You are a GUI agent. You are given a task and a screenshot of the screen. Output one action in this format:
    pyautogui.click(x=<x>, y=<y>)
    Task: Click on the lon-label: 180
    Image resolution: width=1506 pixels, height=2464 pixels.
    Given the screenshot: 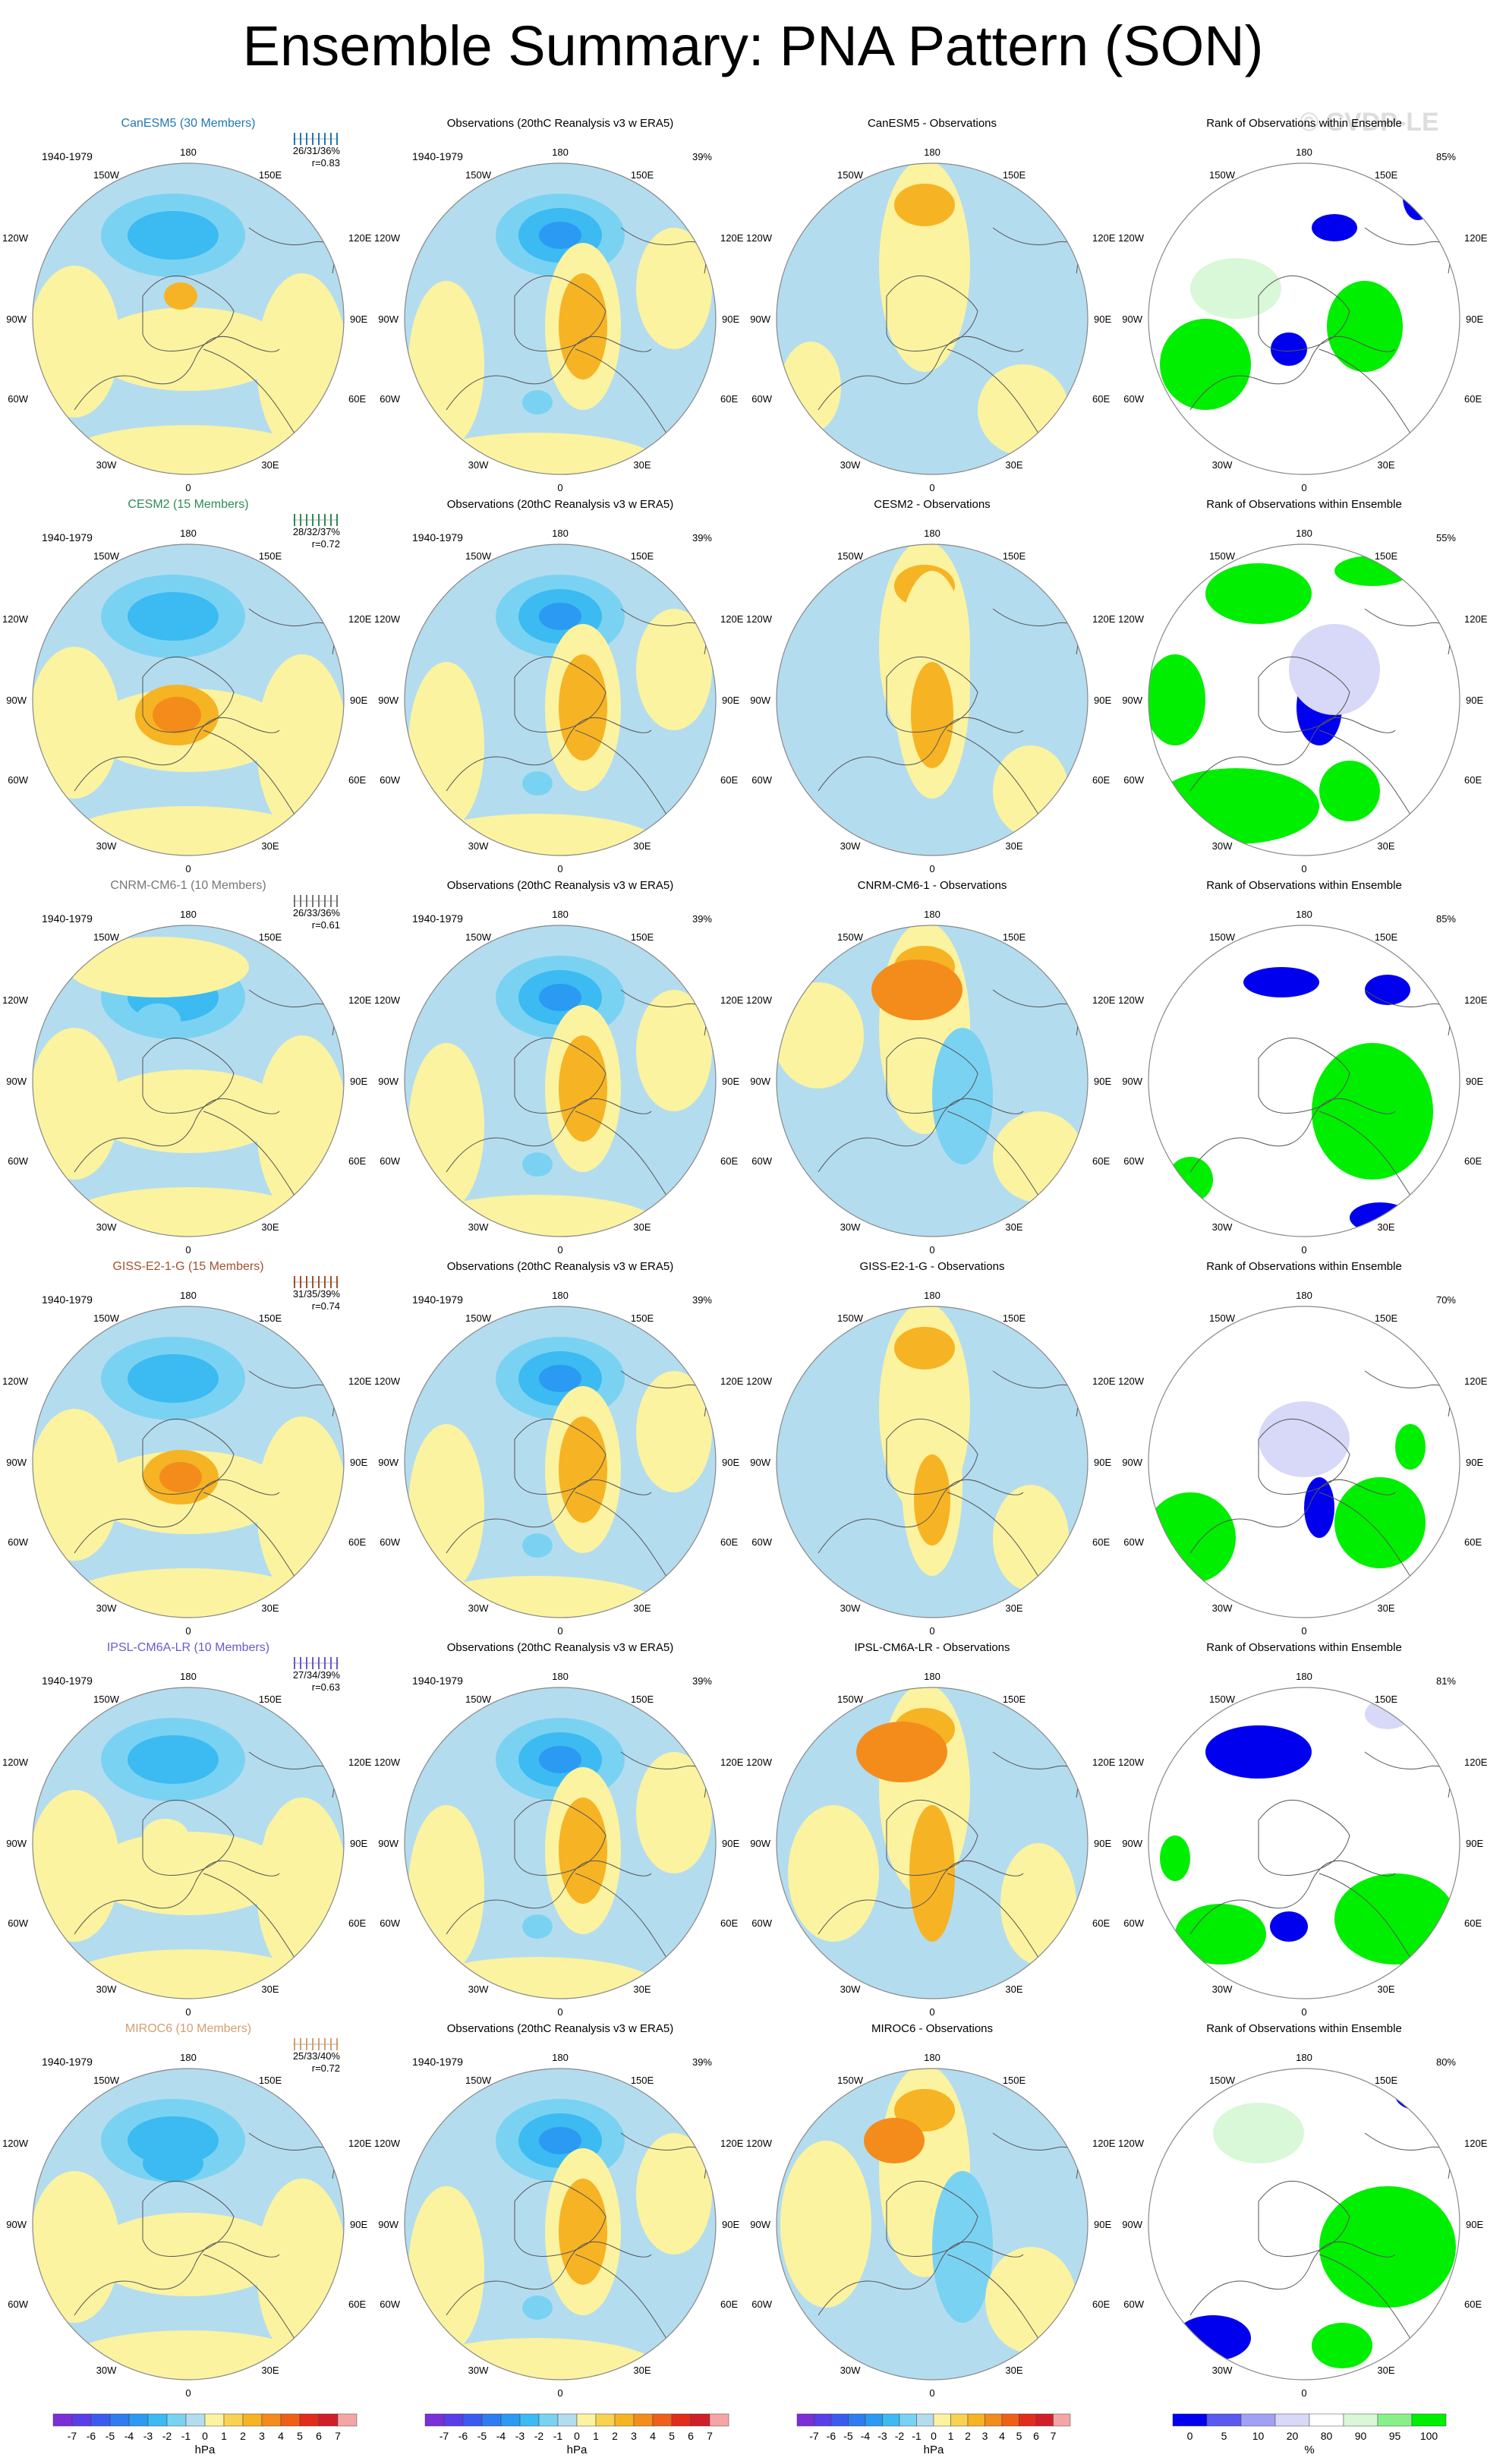 What is the action you would take?
    pyautogui.click(x=932, y=533)
    